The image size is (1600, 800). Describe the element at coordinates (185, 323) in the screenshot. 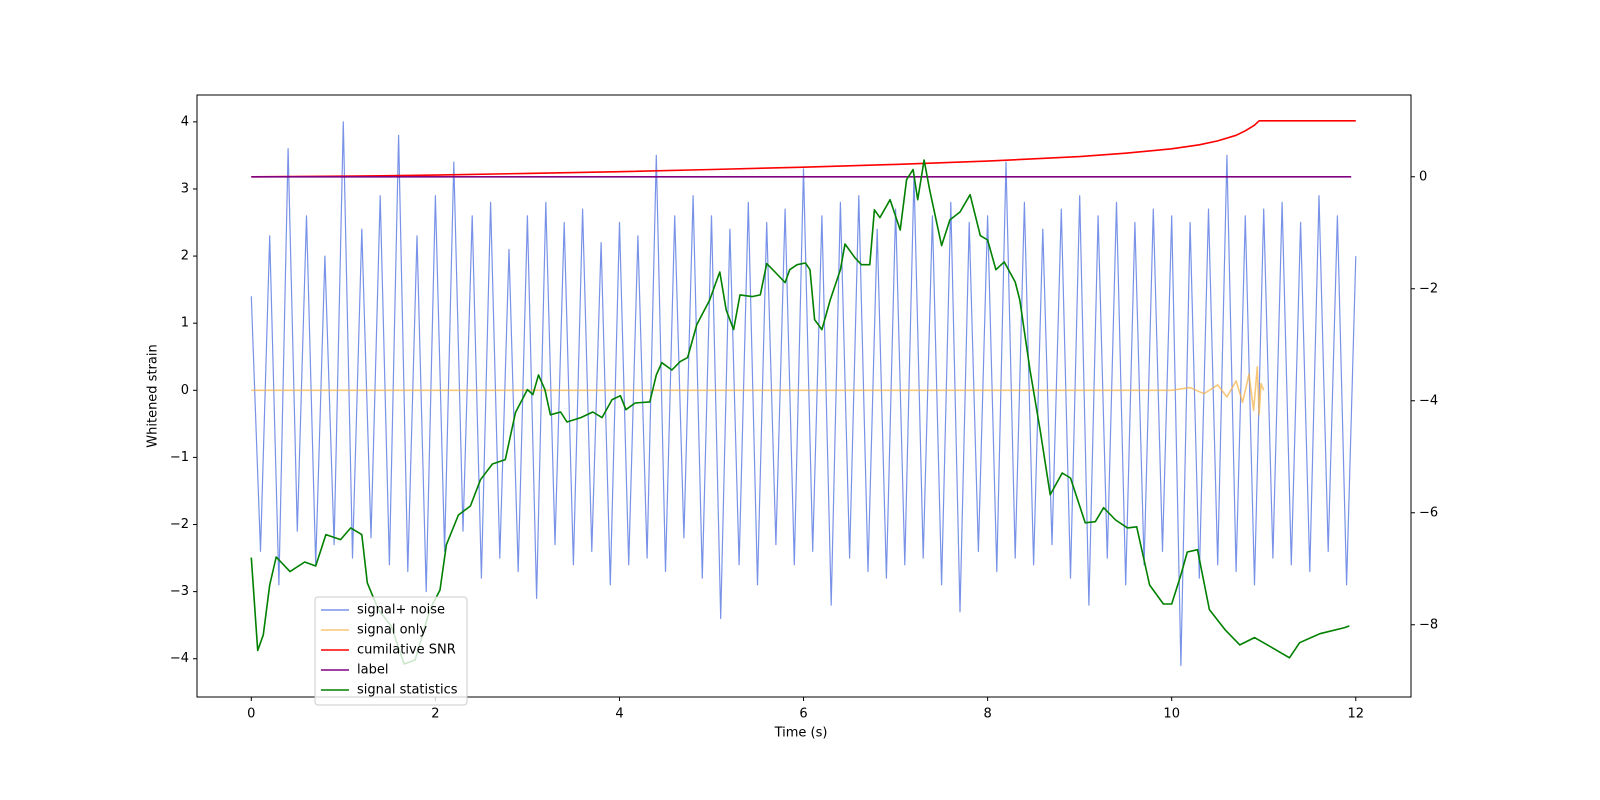

I see `y-tick-label: 1` at that location.